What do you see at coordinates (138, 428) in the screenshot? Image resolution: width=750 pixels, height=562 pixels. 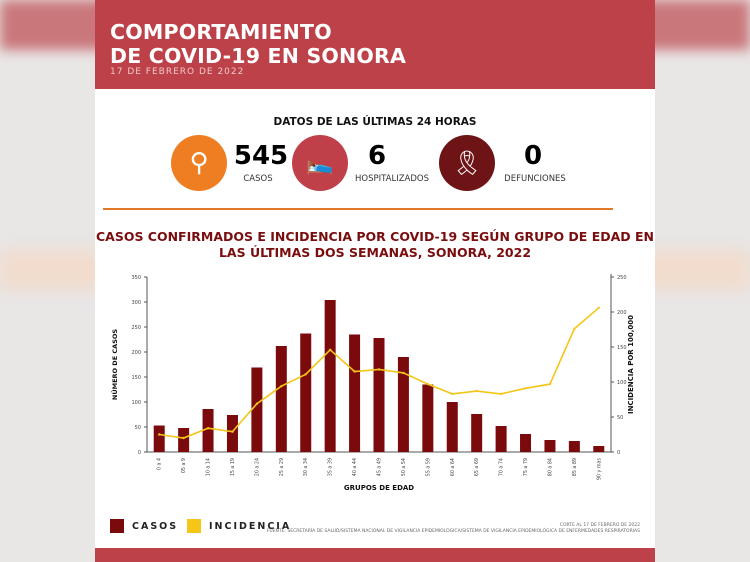 I see `y-tick-label: 50` at bounding box center [138, 428].